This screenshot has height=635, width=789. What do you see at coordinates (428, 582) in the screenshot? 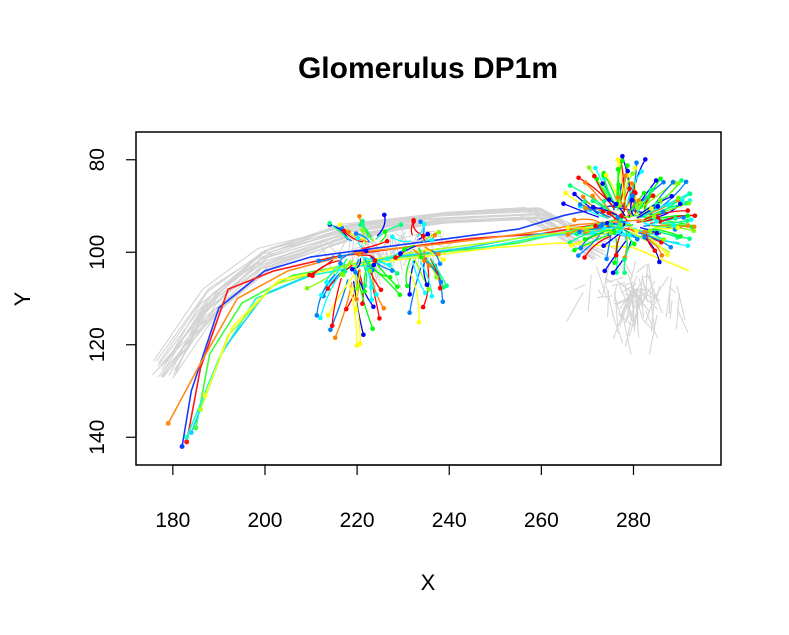
I see `x-axis-label: X` at bounding box center [428, 582].